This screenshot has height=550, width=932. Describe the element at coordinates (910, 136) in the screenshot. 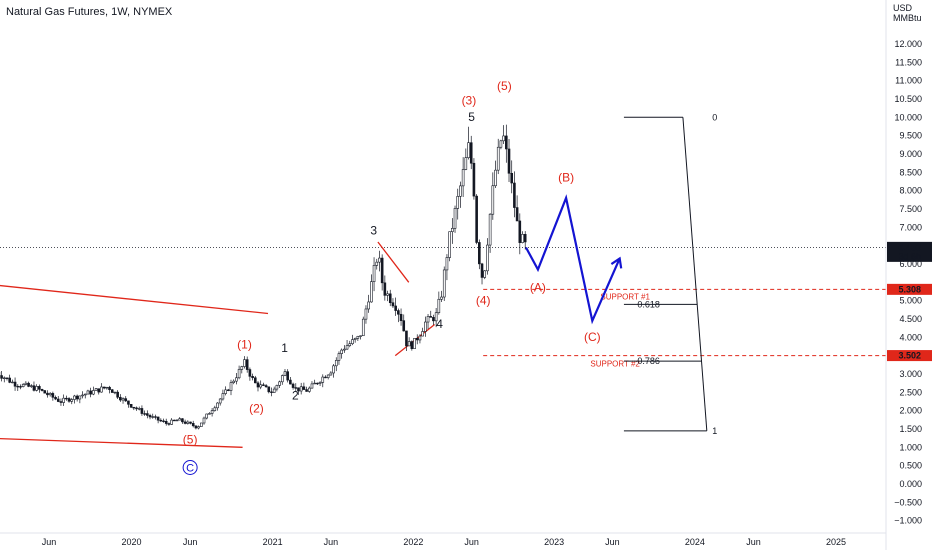

I see `price-tick-label: 9.500` at that location.